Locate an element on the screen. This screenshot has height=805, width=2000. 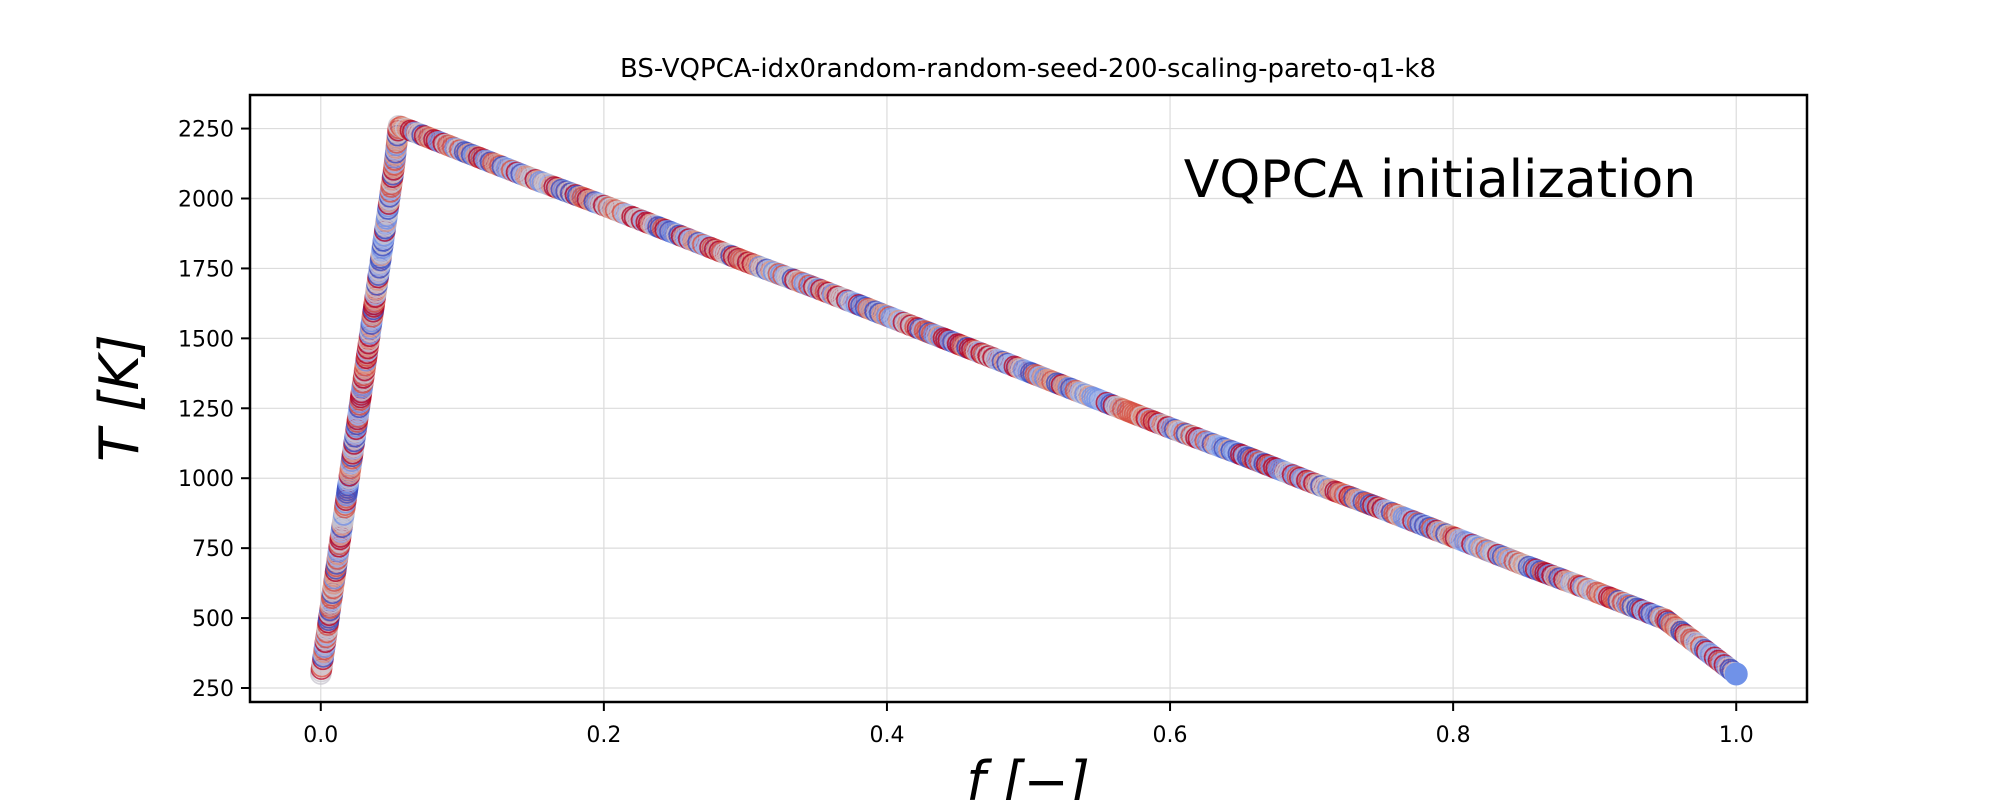
x-axis-label: f [−] is located at coordinates (1028, 775).